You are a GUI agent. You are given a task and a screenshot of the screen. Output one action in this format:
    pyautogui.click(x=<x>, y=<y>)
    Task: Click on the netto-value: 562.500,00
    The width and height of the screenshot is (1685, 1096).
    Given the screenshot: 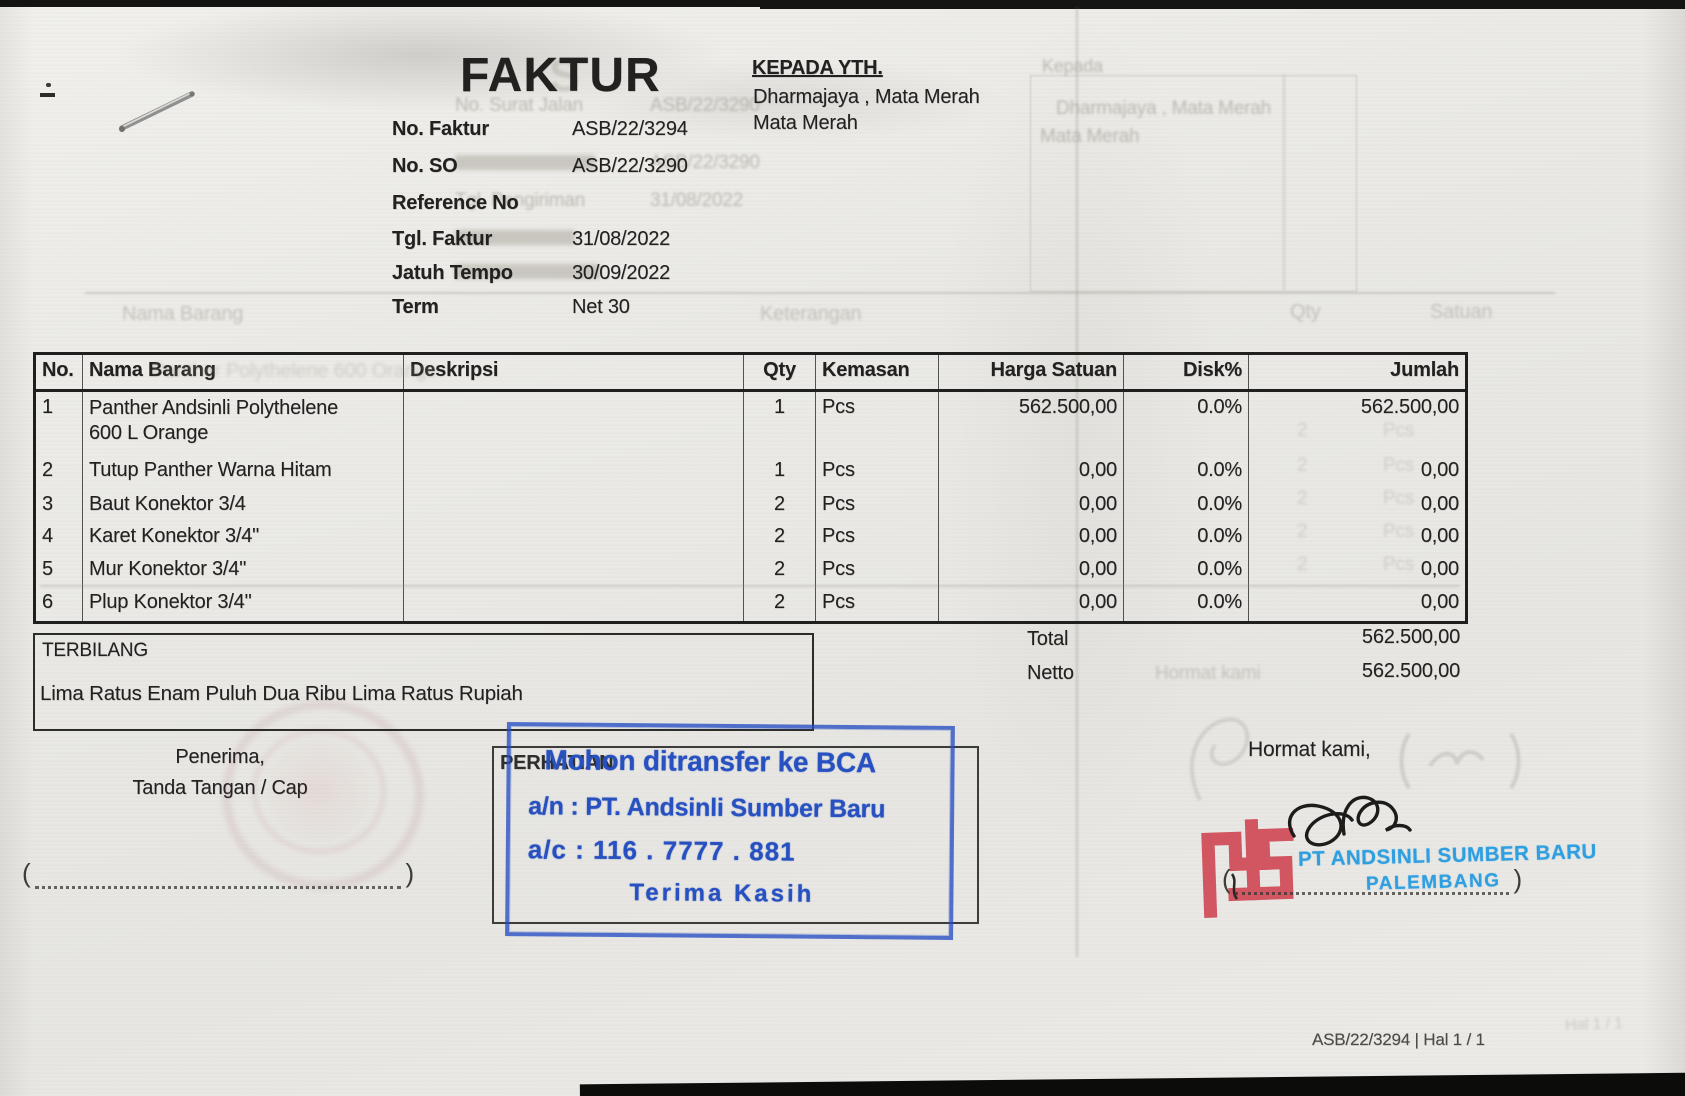 What is the action you would take?
    pyautogui.click(x=1410, y=671)
    